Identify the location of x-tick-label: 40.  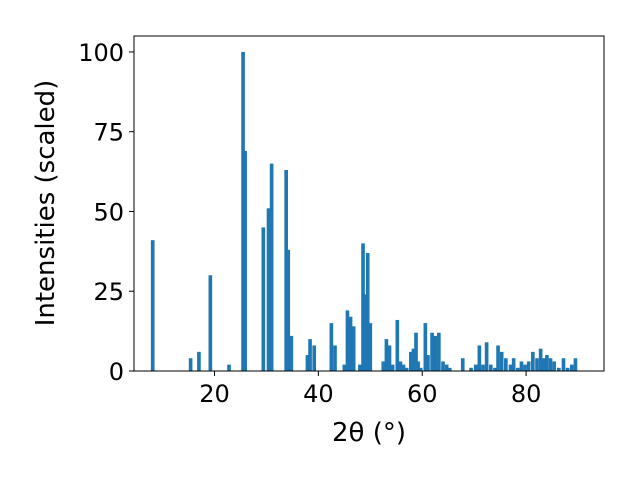
(318, 394).